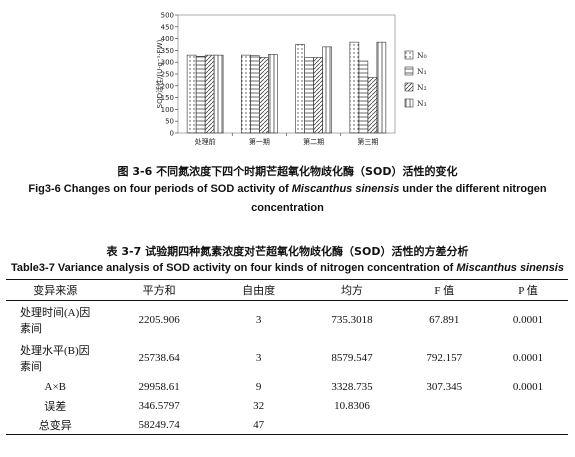 Image resolution: width=575 pixels, height=457 pixels. I want to click on row-f: 792.157, so click(444, 358).